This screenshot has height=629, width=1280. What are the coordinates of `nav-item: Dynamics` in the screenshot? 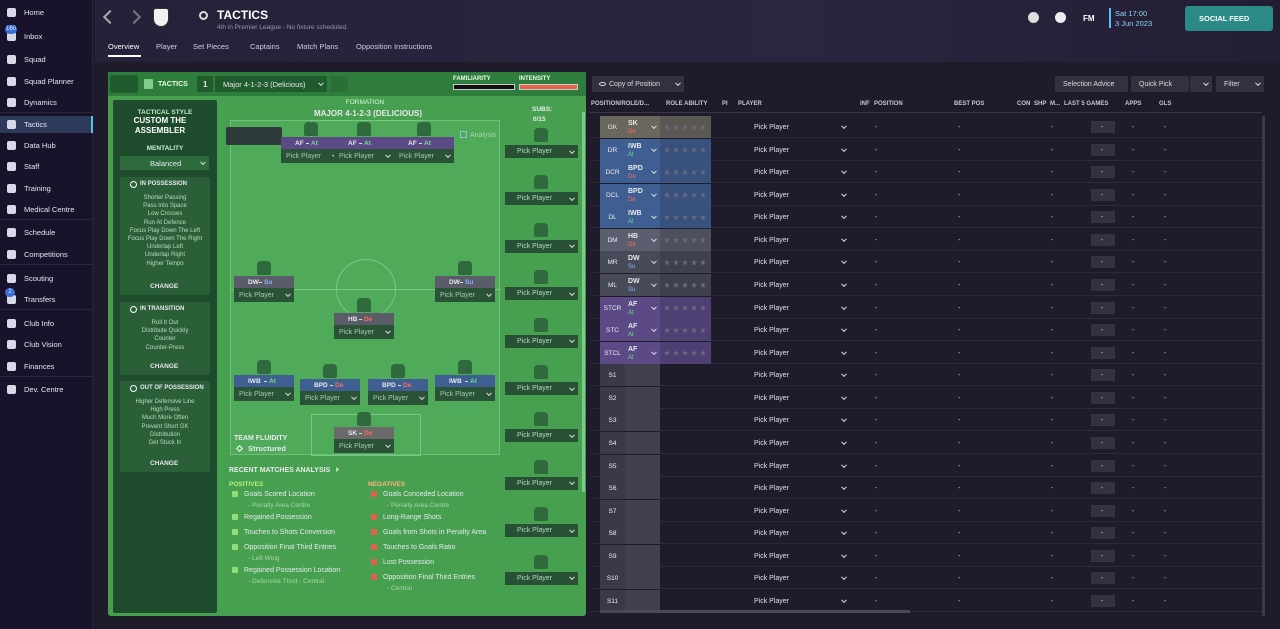 It's located at (46, 102).